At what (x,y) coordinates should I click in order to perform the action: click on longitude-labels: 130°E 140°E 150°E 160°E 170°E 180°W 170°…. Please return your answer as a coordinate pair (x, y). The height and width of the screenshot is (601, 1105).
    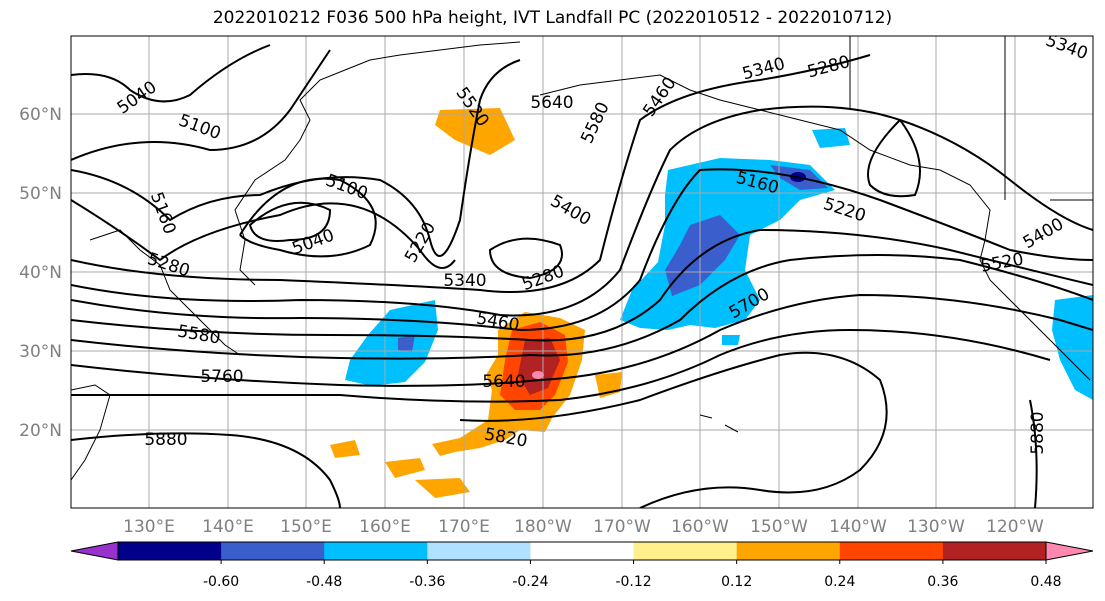
    Looking at the image, I should click on (583, 527).